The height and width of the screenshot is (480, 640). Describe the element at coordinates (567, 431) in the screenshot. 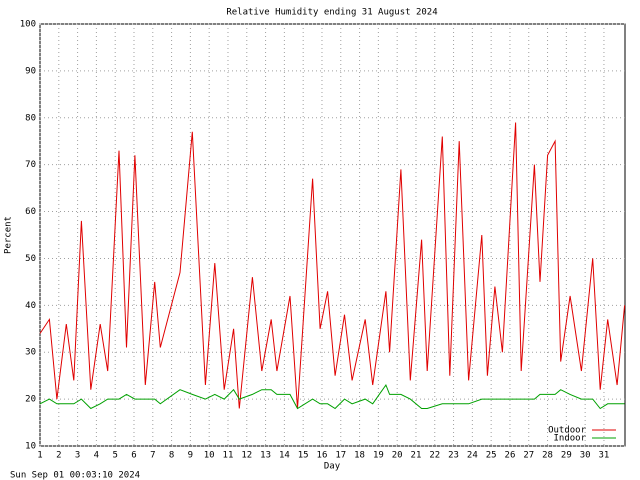

I see `legend-label: Outdoor` at that location.